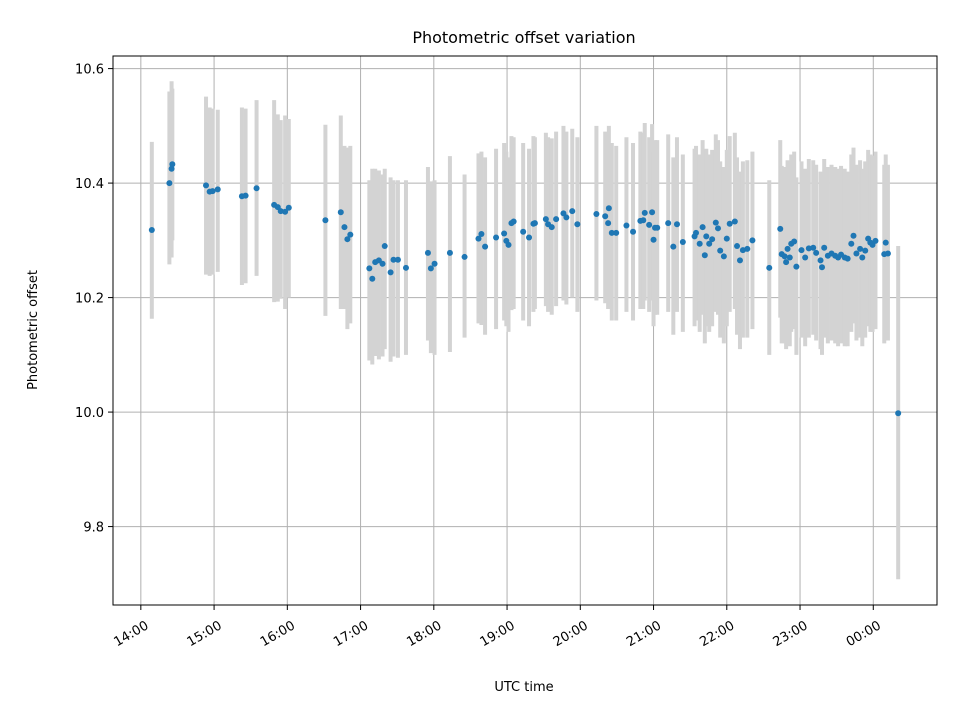  Describe the element at coordinates (33, 330) in the screenshot. I see `y-axis-label: Photometric offset` at that location.